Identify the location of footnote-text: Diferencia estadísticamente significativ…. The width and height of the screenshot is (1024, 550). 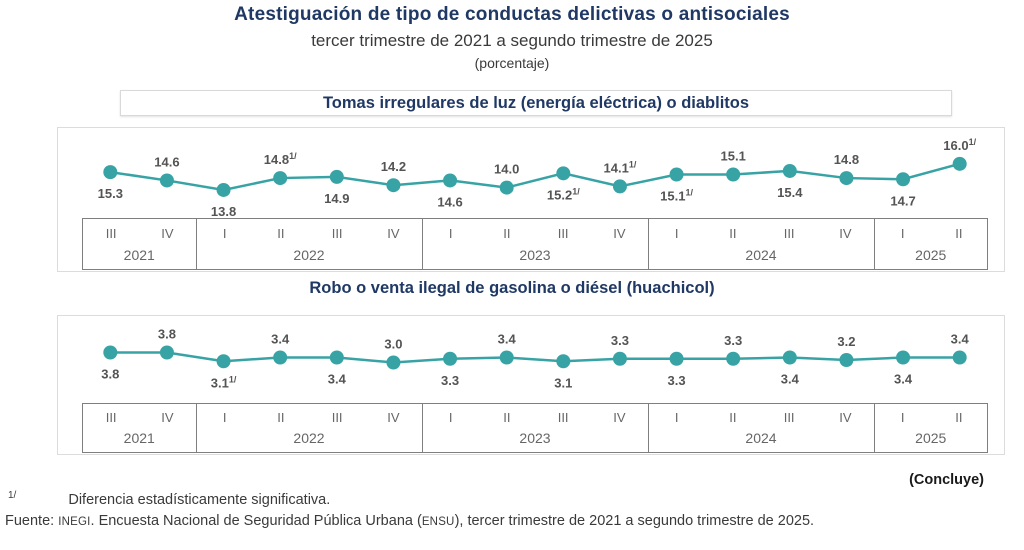
(199, 499).